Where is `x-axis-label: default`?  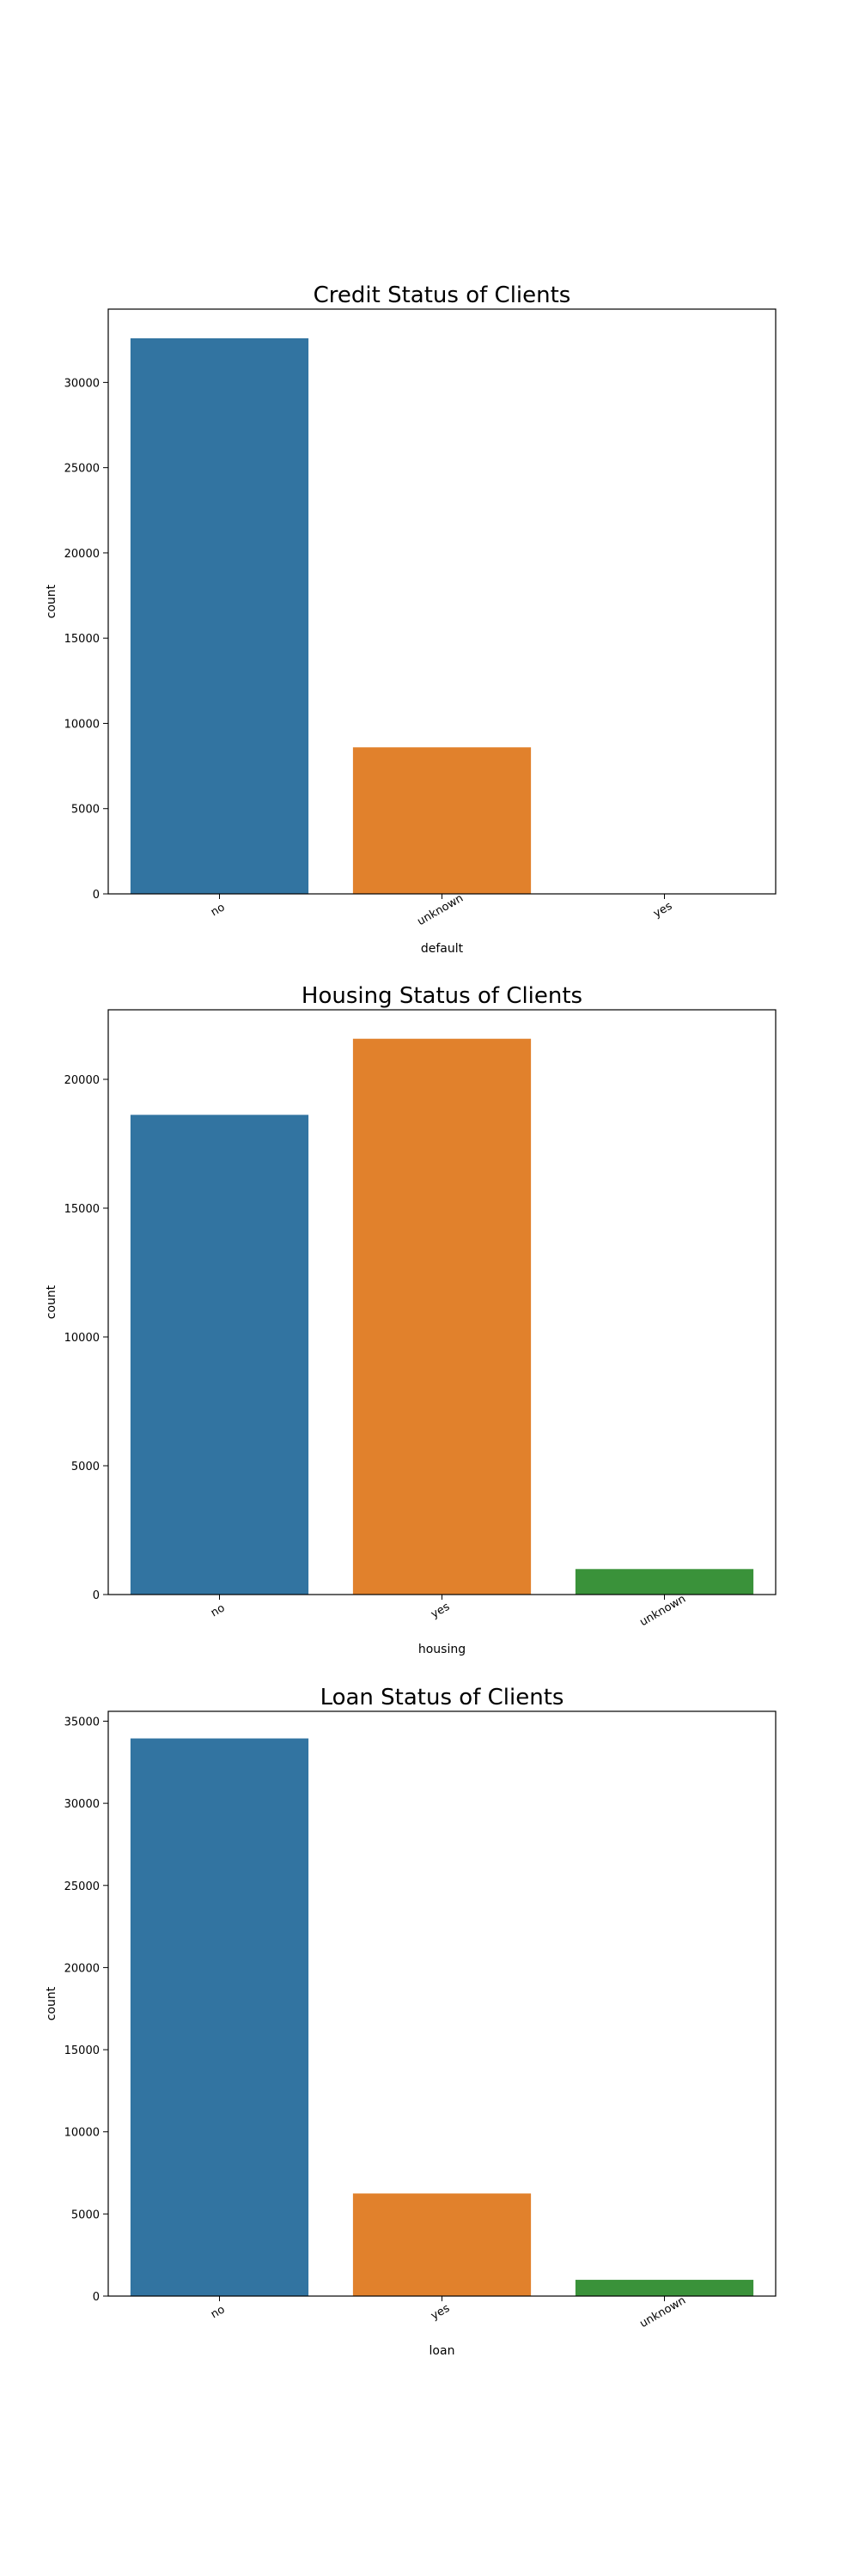
x-axis-label: default is located at coordinates (442, 949).